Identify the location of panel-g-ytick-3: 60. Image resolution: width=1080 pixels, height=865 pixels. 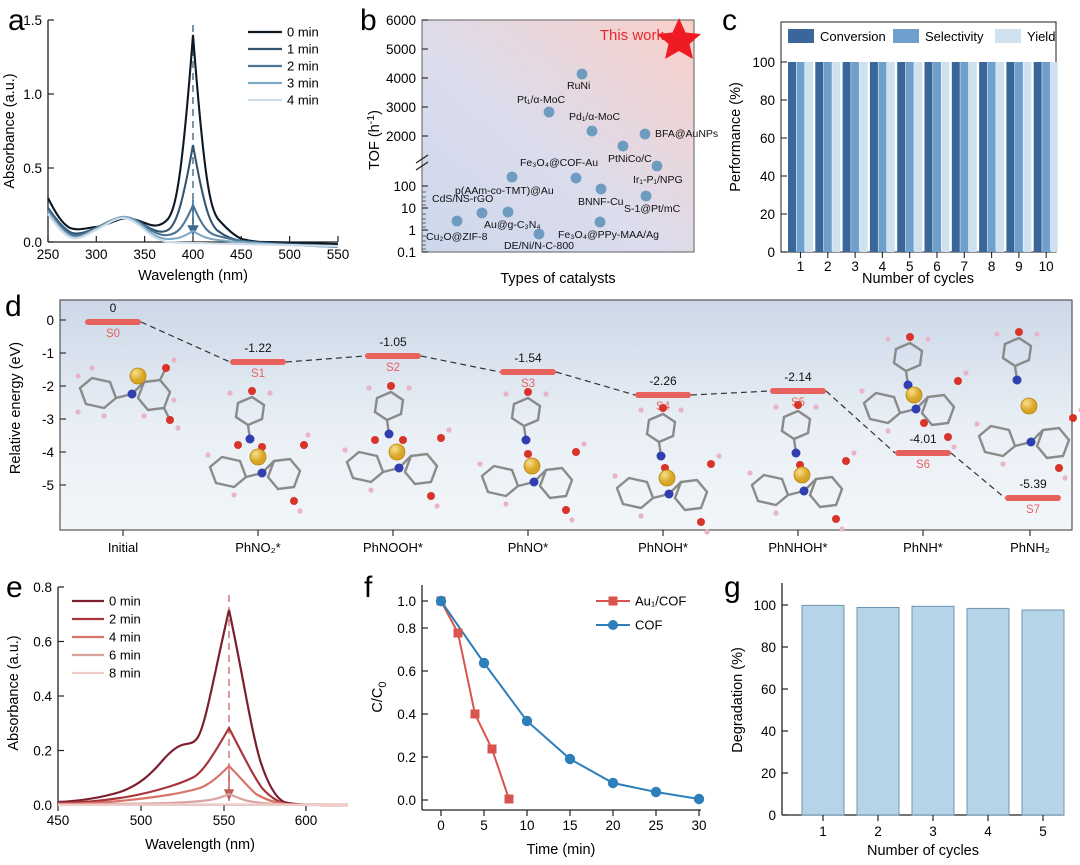
(768, 689).